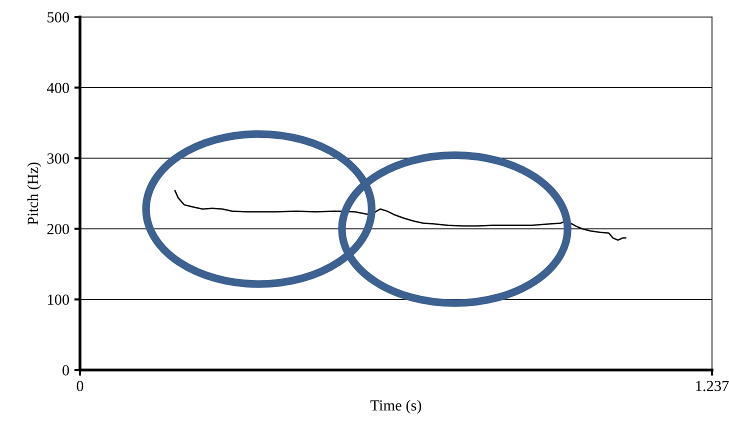  I want to click on x-tick-label: 1.237, so click(712, 386).